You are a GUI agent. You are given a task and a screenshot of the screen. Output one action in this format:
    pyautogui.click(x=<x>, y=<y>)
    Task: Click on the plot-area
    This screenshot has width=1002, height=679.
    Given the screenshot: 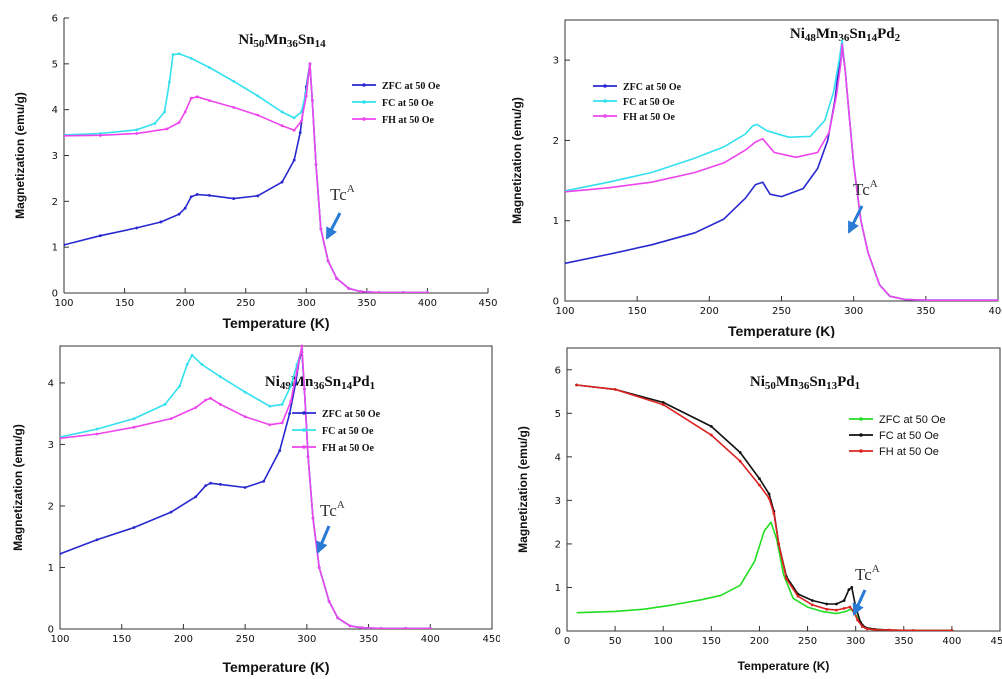 What is the action you would take?
    pyautogui.click(x=764, y=507)
    